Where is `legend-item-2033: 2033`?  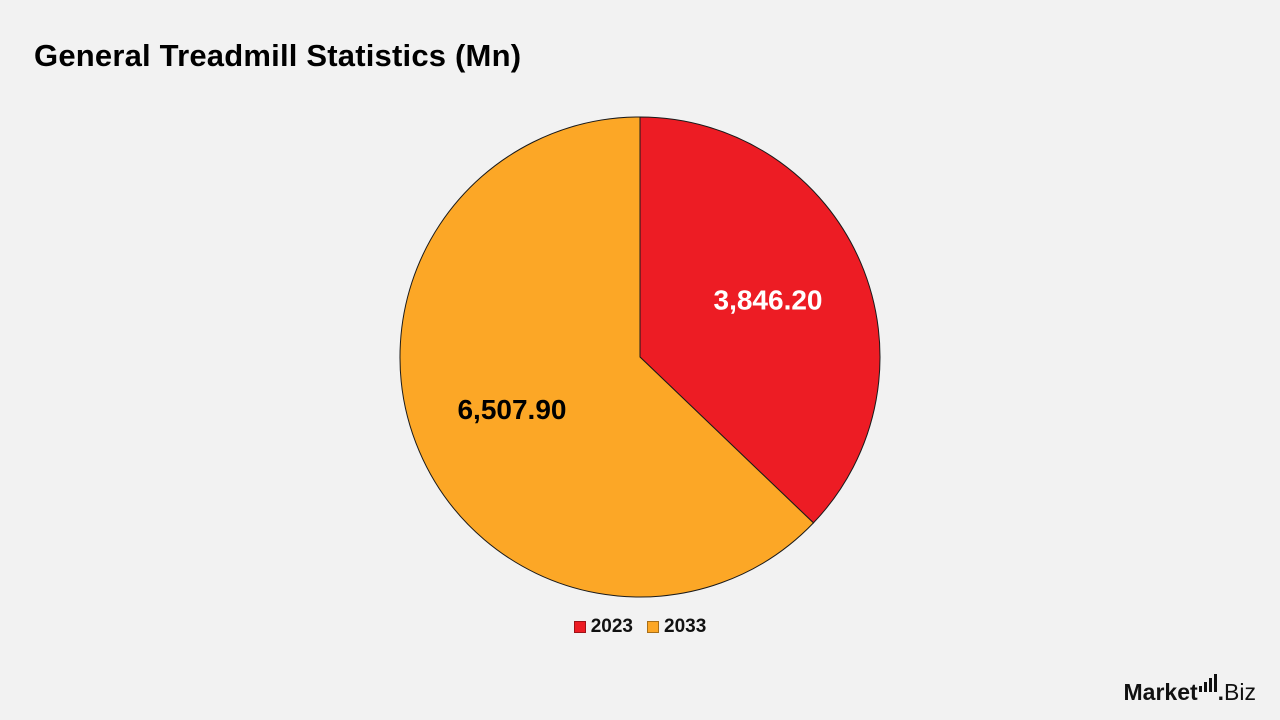
legend-item-2033: 2033 is located at coordinates (676, 627).